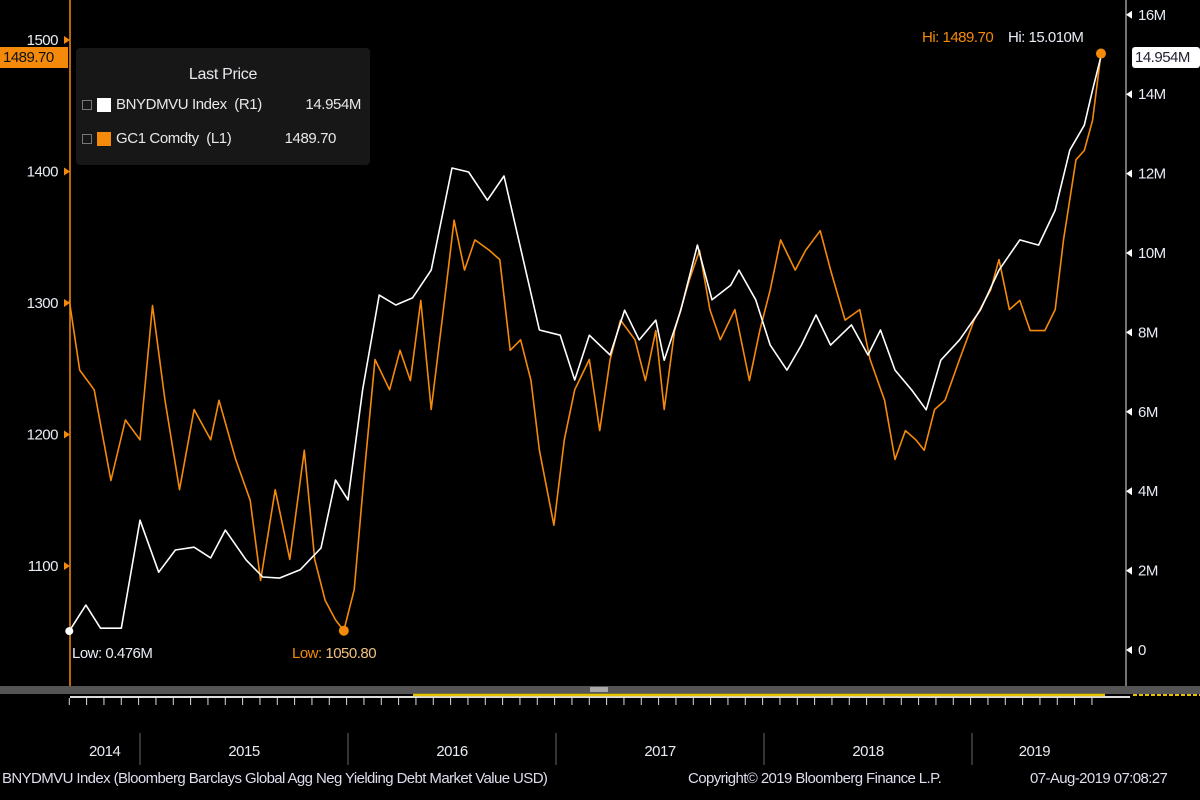  Describe the element at coordinates (452, 751) in the screenshot. I see `x-axis-year-label: 2016` at that location.